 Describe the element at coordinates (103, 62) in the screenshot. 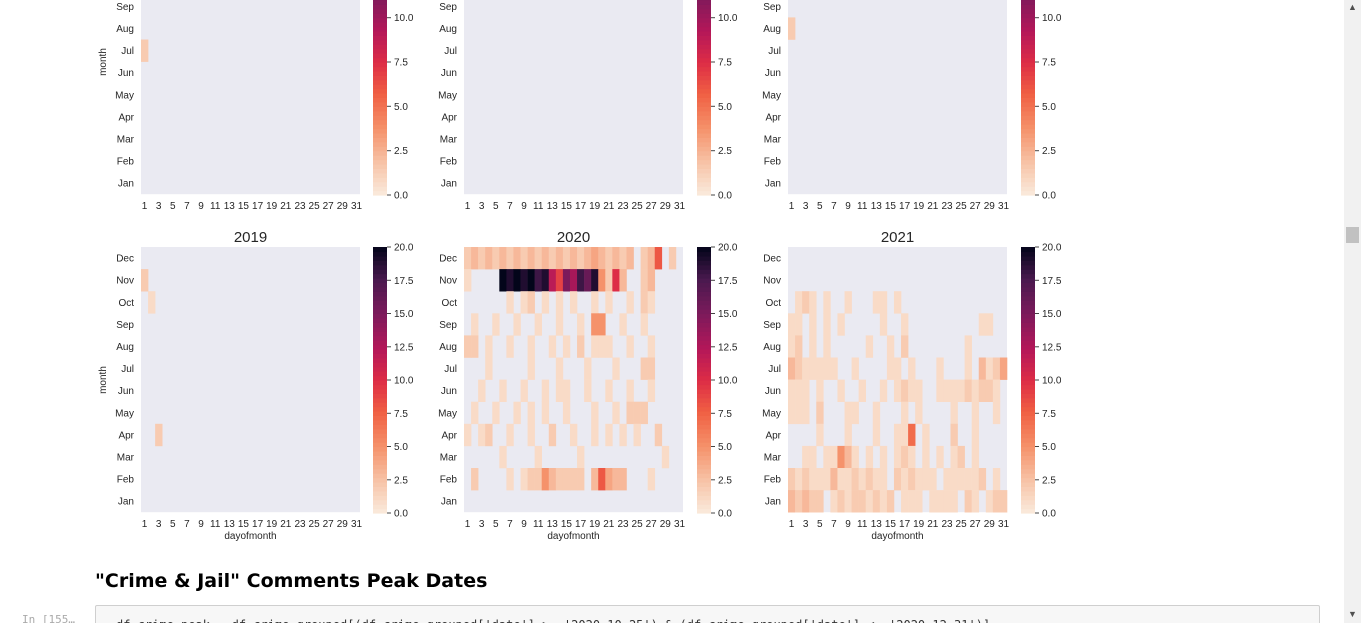

I see `y-axis-label: month` at that location.